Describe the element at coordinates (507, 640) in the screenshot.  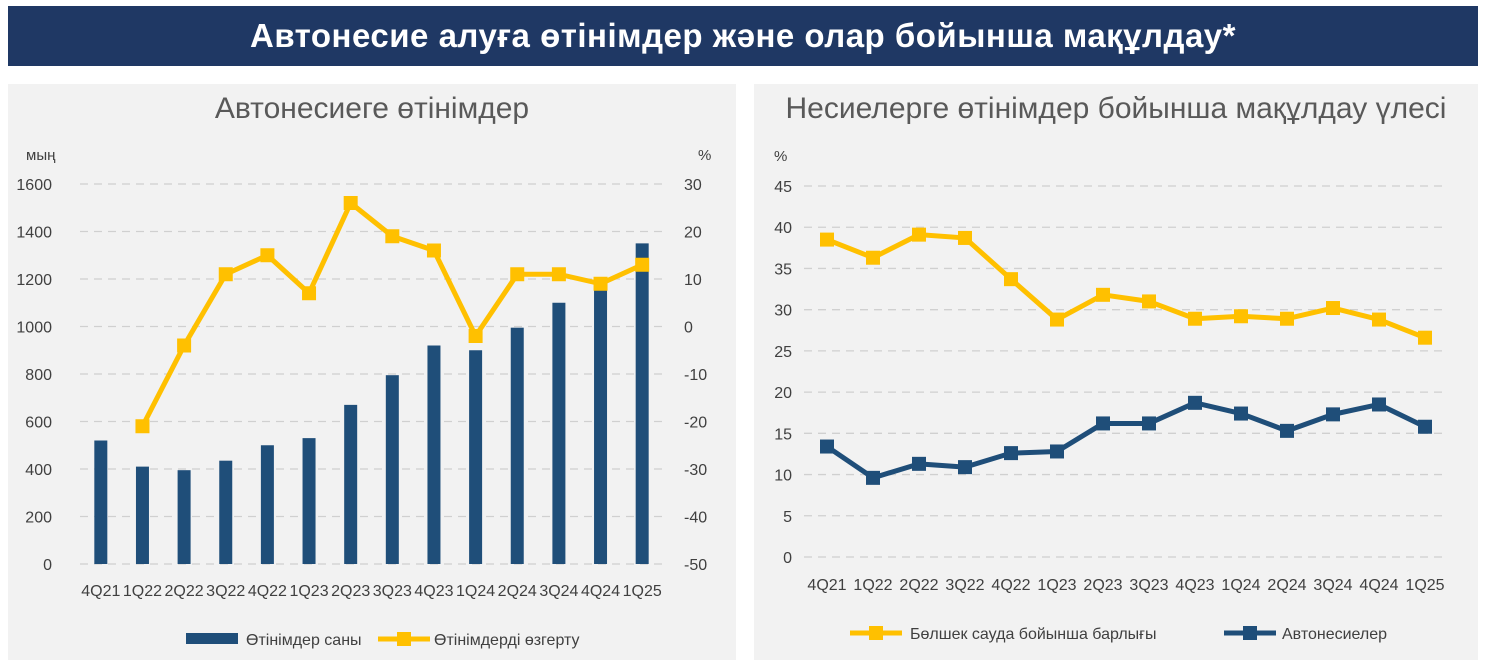
I see `legend-label-change: Өтінімдерді өзгерту` at that location.